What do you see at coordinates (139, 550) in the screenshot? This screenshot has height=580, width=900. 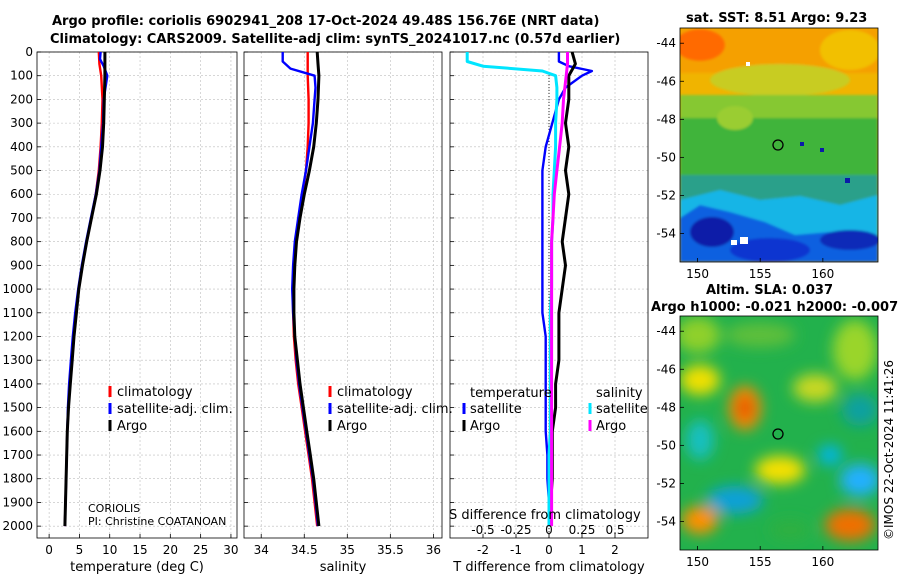 I see `x-tick-label: 15` at bounding box center [139, 550].